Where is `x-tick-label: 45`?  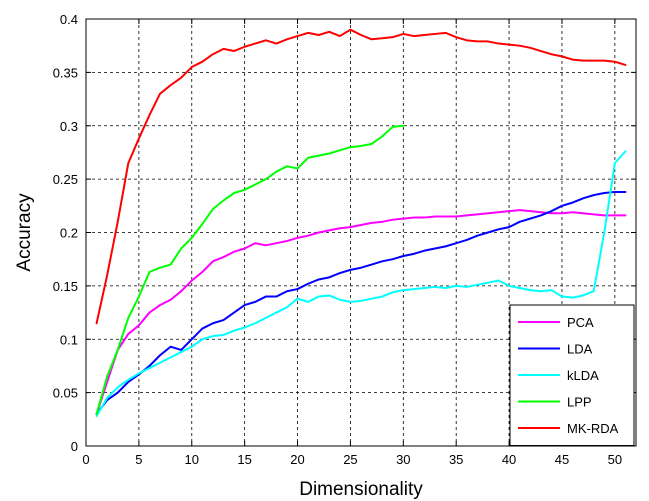
x-tick-label: 45 is located at coordinates (562, 459).